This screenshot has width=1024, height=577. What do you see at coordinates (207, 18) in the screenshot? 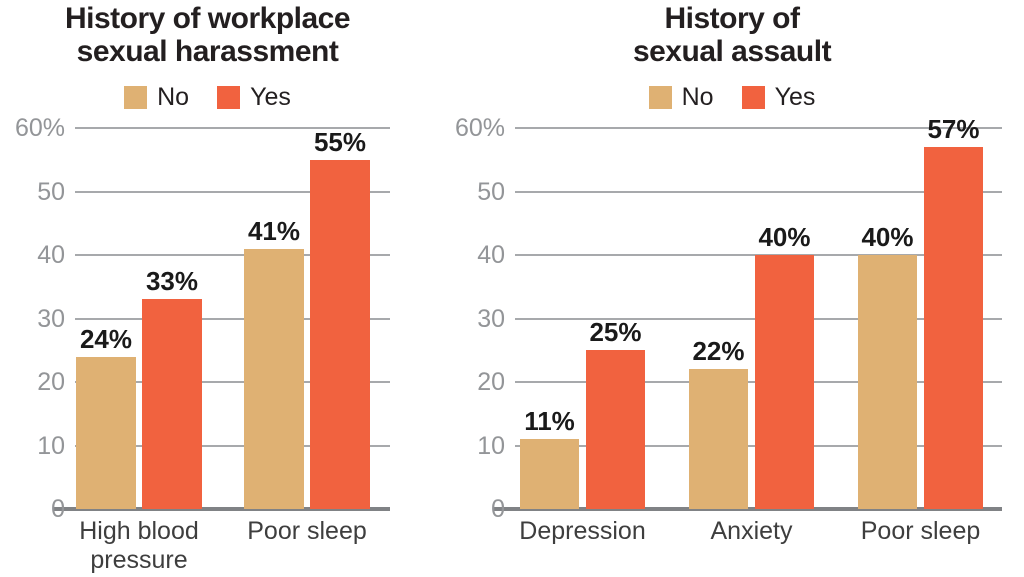
I see `chart-title-line: History of workplace` at bounding box center [207, 18].